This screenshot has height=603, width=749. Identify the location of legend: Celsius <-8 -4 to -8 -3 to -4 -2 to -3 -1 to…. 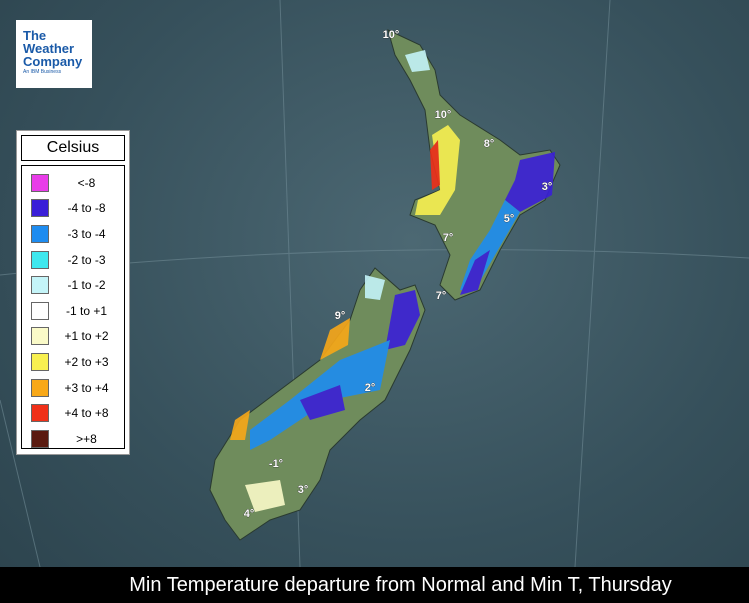
(73, 292).